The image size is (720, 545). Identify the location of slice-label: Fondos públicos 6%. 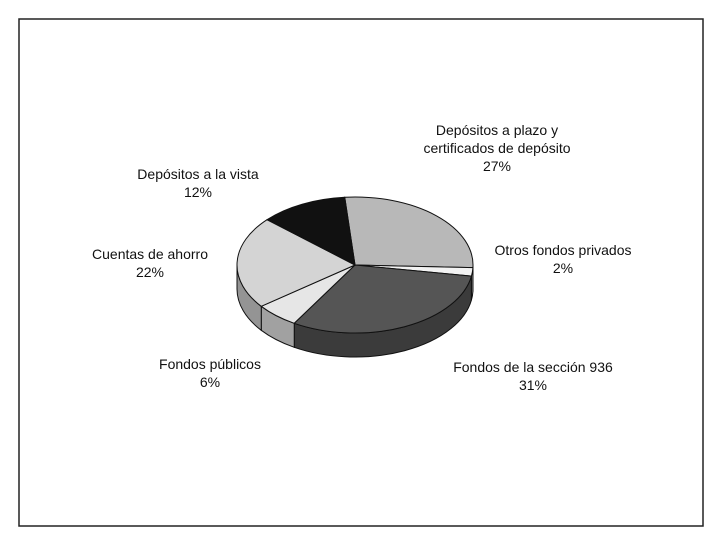
(210, 373).